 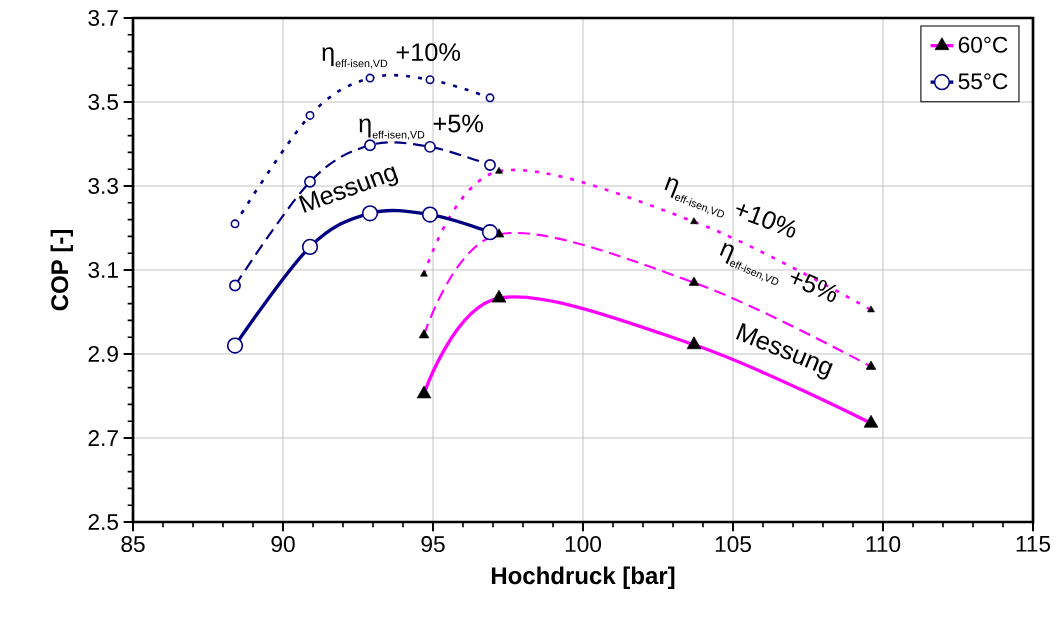 What do you see at coordinates (733, 544) in the screenshot?
I see `x-tick-label: 105` at bounding box center [733, 544].